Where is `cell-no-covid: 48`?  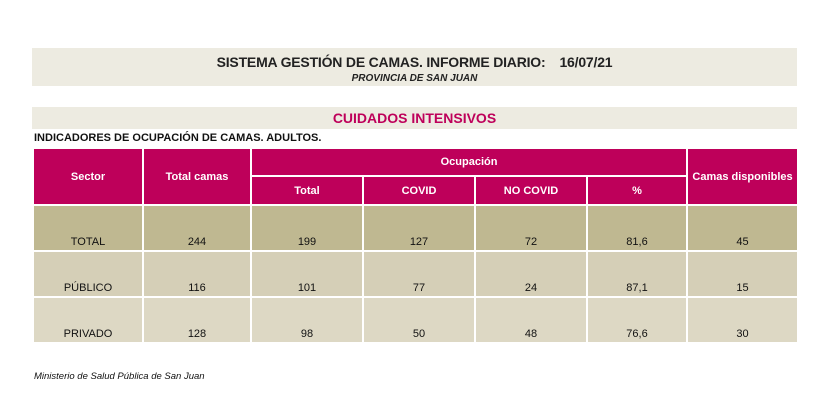 cell-no-covid: 48 is located at coordinates (531, 320).